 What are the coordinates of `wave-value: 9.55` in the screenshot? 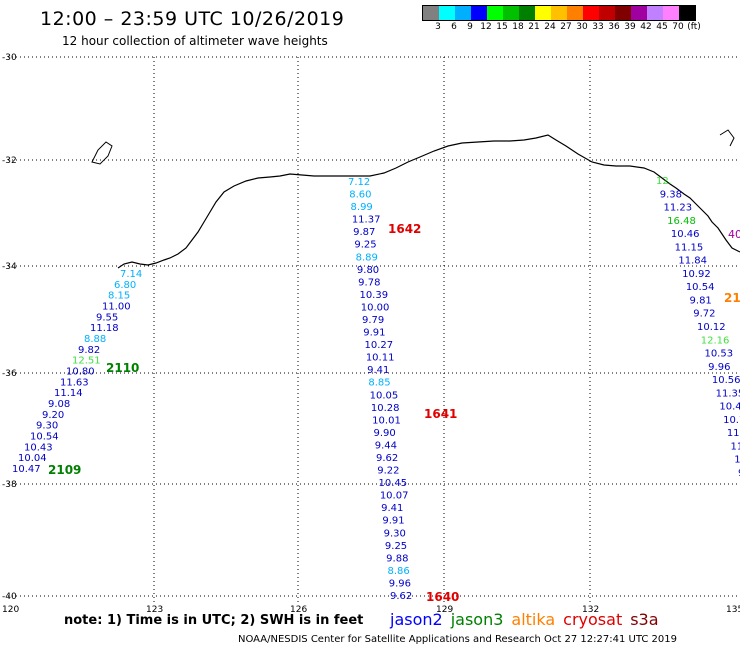 It's located at (107, 317).